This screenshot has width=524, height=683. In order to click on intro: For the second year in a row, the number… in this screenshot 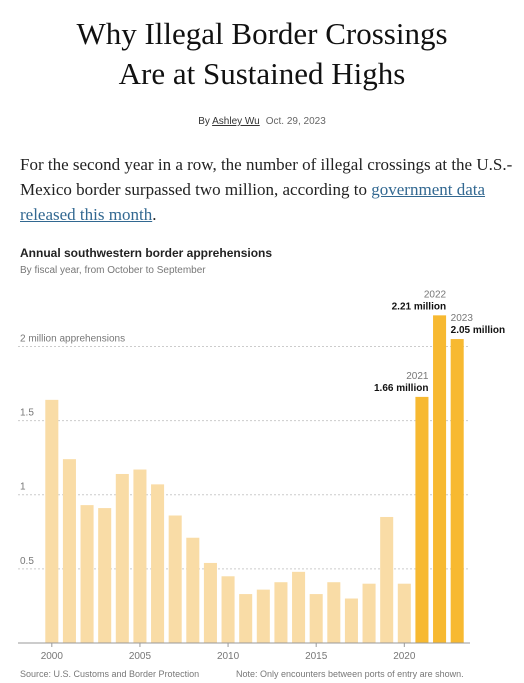, I will do `click(267, 189)`.